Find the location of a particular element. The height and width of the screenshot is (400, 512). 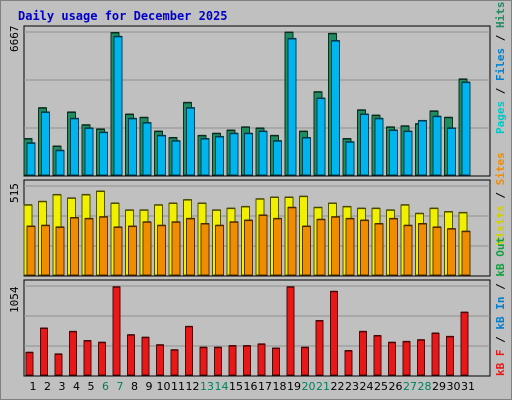

legend-entry: Hits is located at coordinates (500, 15).